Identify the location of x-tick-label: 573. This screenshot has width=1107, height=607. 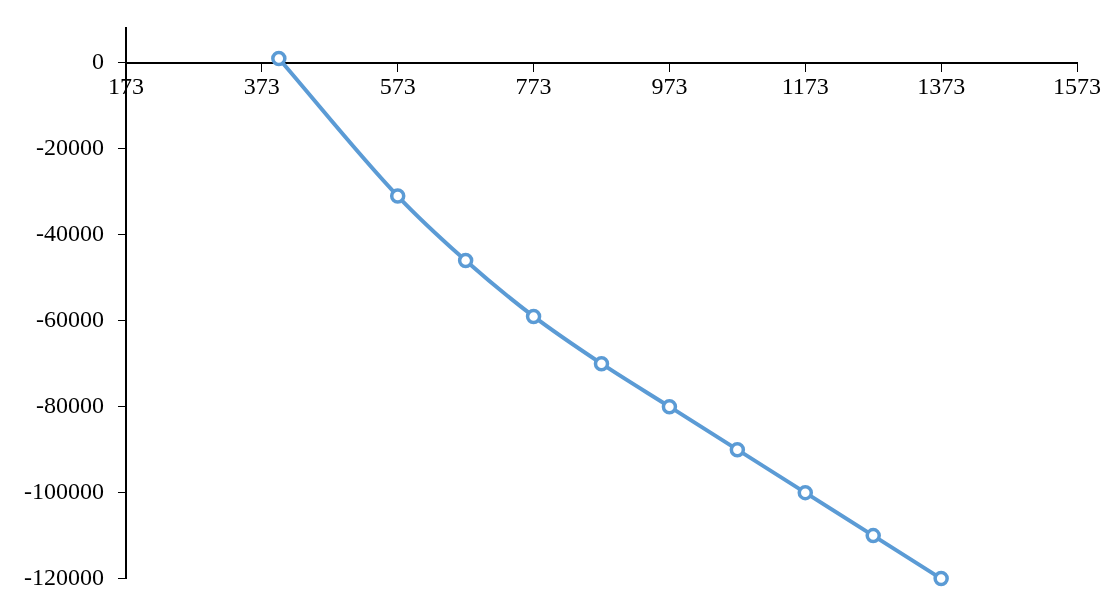
(397, 86).